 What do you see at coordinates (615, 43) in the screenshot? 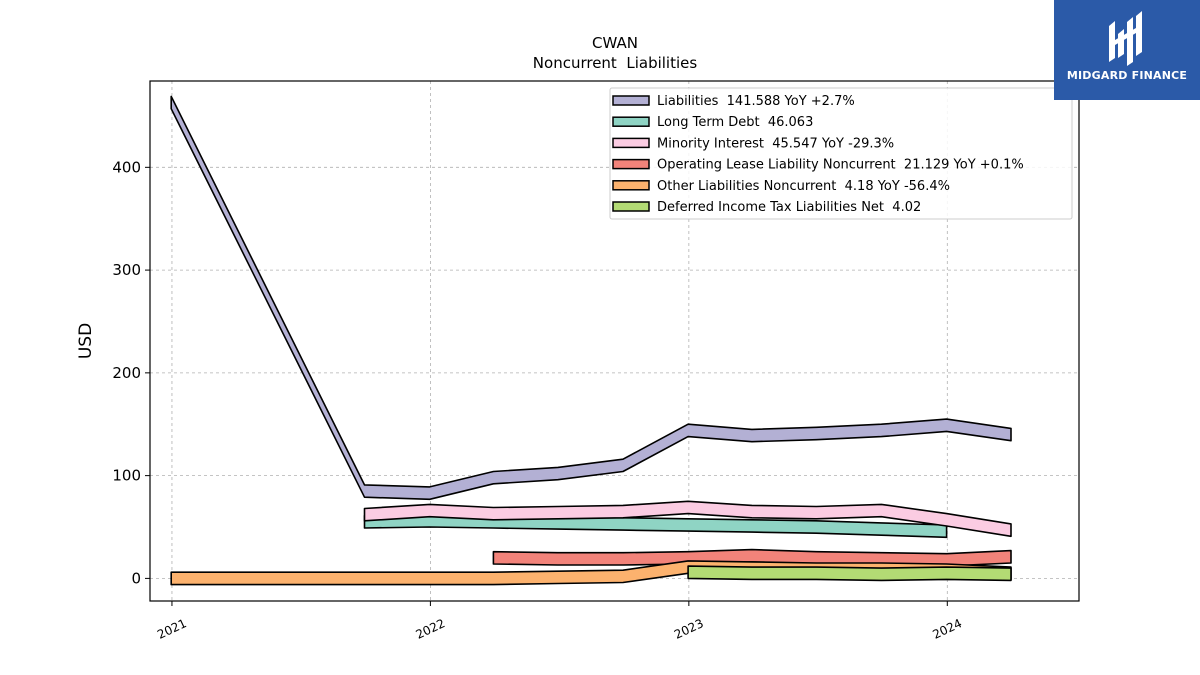
I see `chart-title: CWAN` at bounding box center [615, 43].